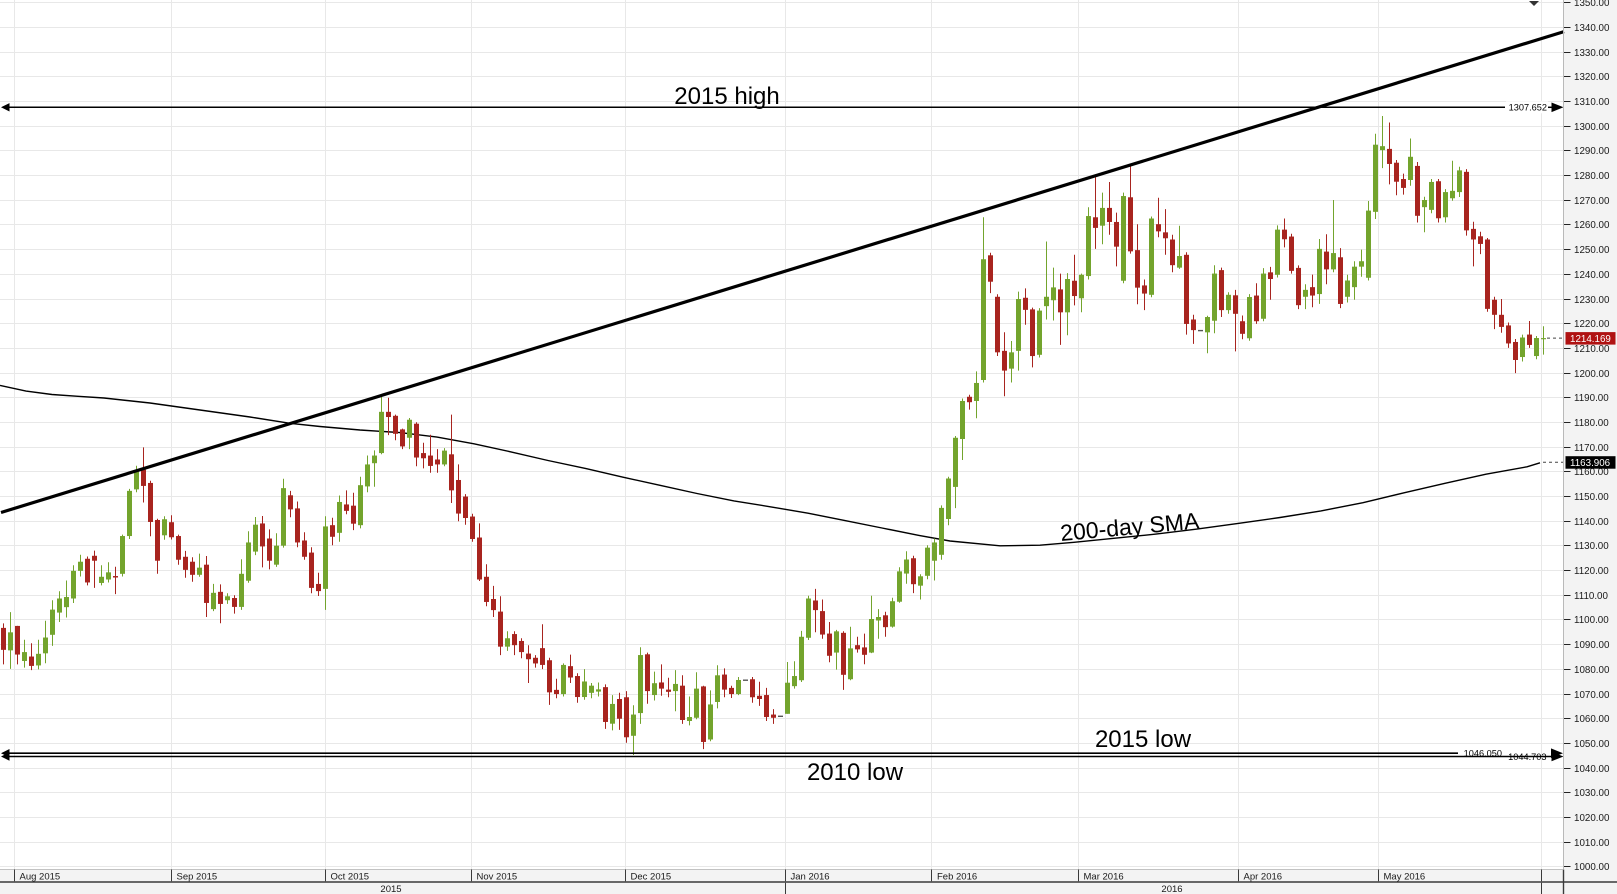 This screenshot has height=894, width=1617. I want to click on svg-text: 1270.00, so click(1592, 201).